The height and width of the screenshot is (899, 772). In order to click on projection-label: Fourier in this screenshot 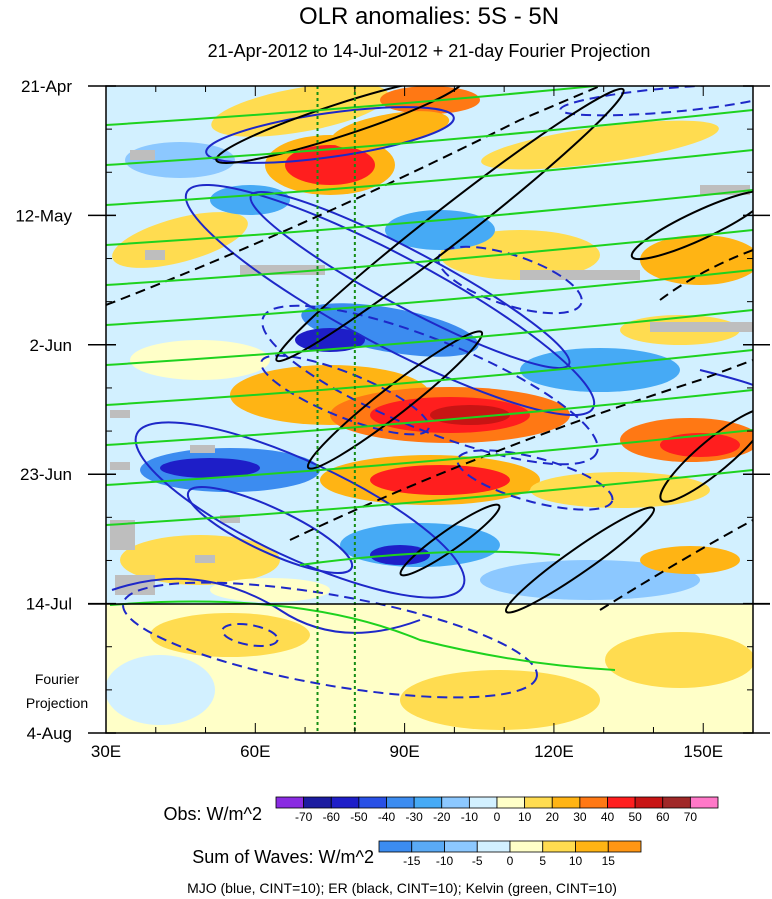, I will do `click(57, 679)`.